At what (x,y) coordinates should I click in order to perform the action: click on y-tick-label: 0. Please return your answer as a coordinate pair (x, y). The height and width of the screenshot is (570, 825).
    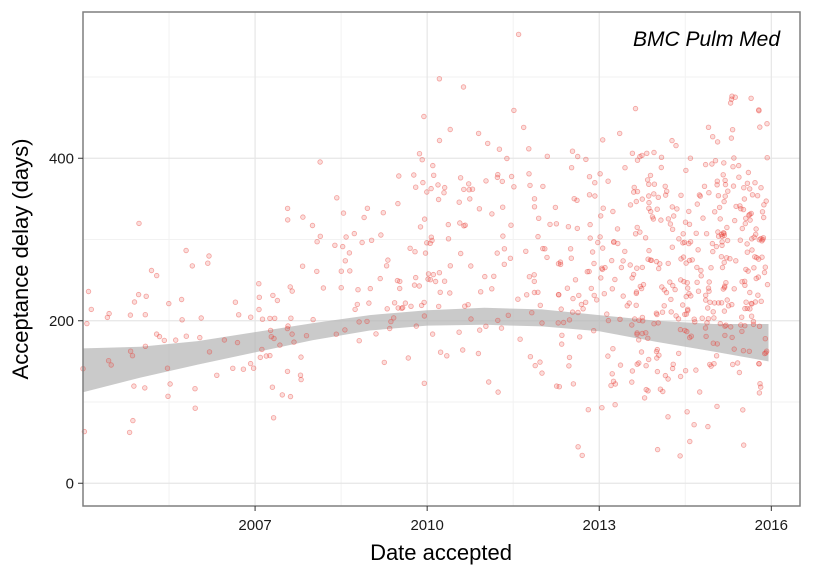
    Looking at the image, I should click on (70, 483).